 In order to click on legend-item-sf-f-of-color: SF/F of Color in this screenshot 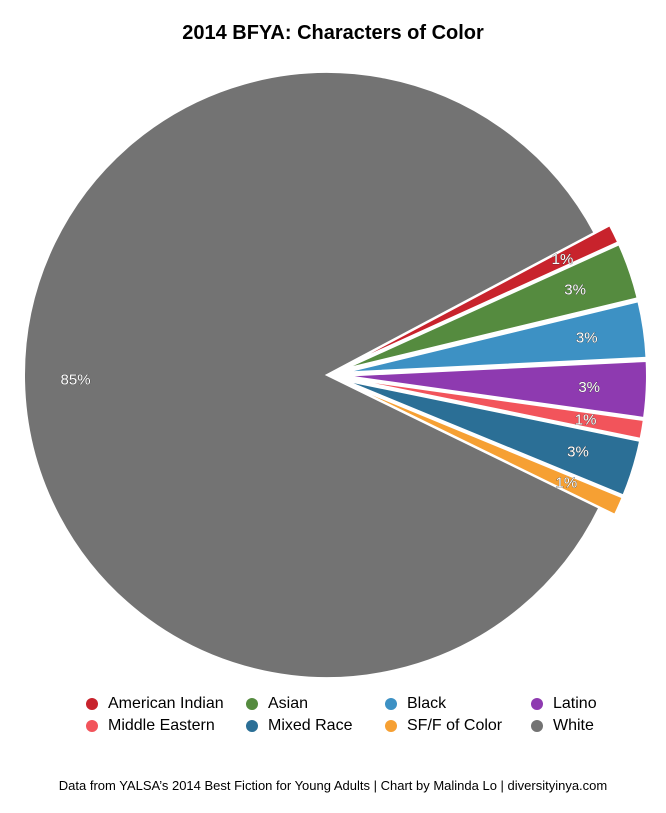, I will do `click(458, 726)`.